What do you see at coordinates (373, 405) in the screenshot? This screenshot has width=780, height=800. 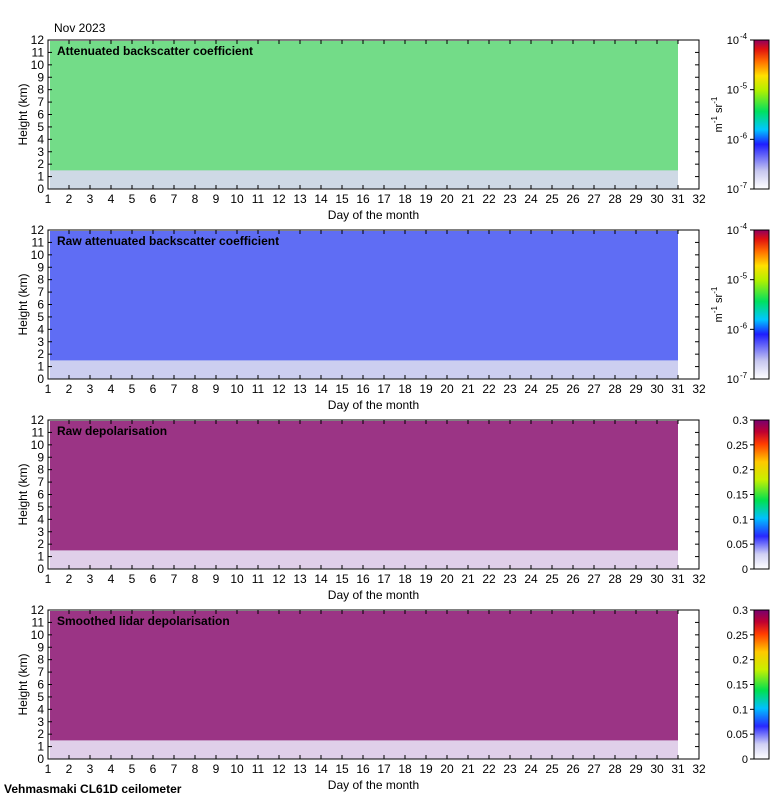 I see `x-axis-label: Day of the month` at bounding box center [373, 405].